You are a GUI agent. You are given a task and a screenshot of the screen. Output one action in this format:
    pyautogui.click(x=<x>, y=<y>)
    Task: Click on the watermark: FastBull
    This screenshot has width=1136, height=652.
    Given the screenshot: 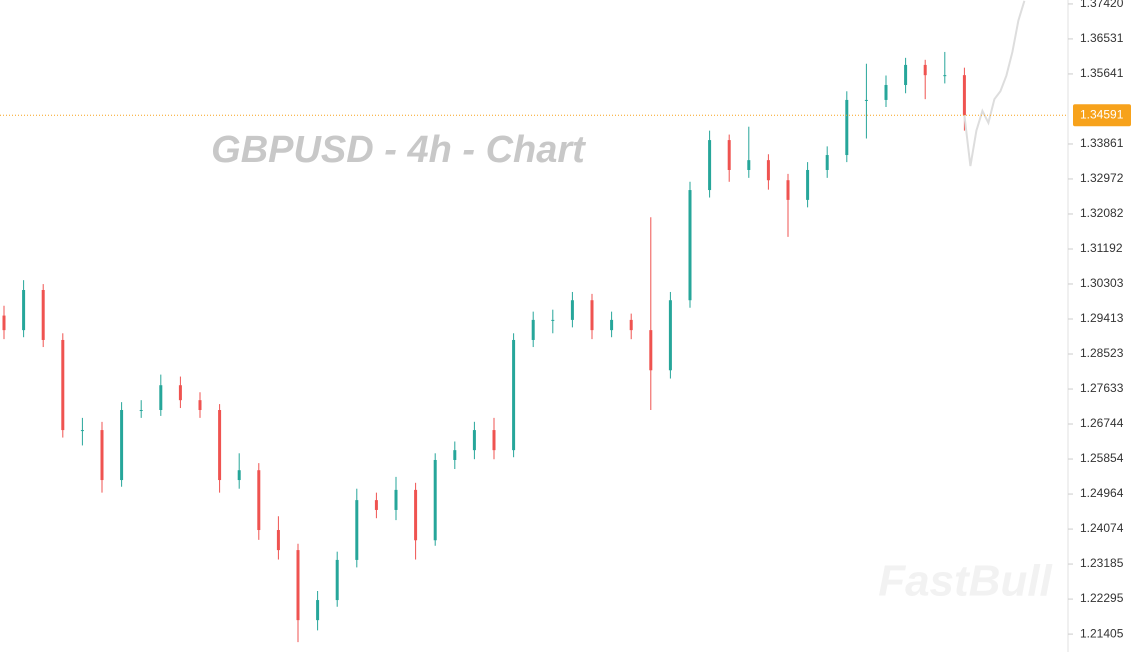 What is the action you would take?
    pyautogui.click(x=965, y=581)
    